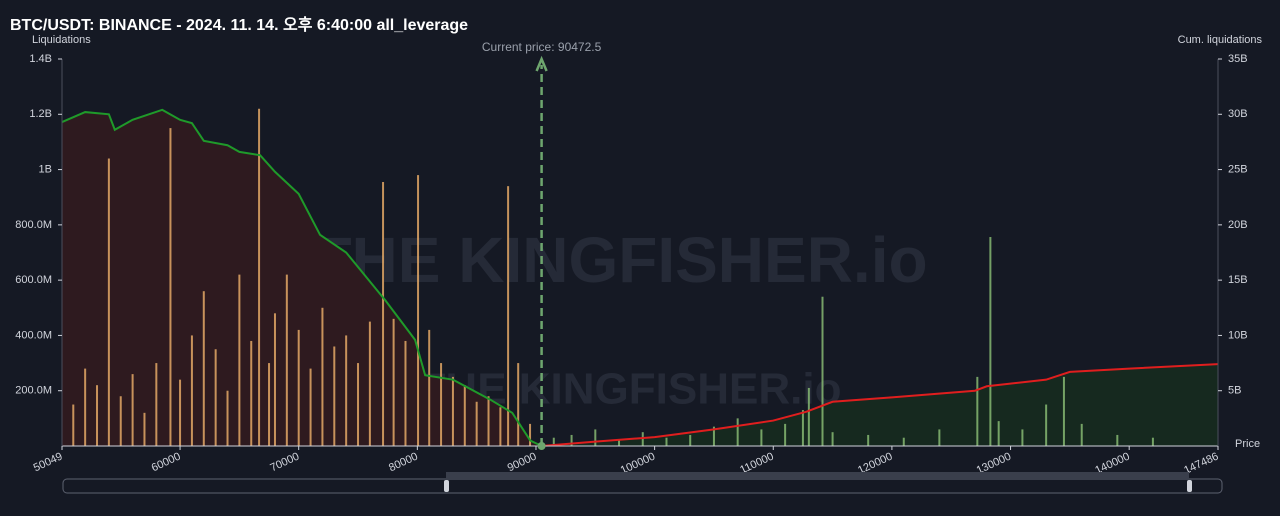  I want to click on cum-area, so click(879, 405).